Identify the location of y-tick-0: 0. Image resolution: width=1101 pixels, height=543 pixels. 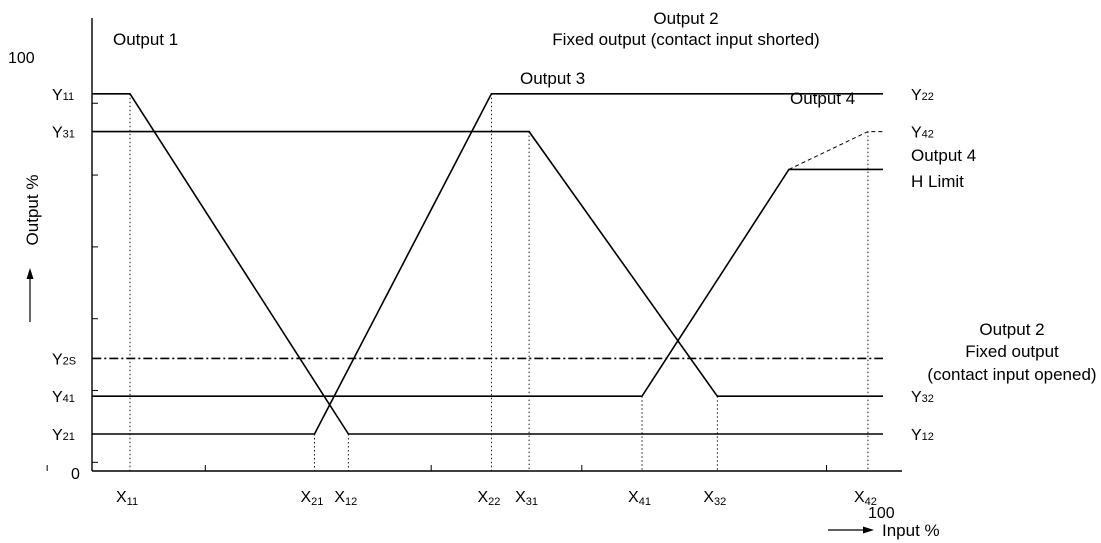
(75, 474).